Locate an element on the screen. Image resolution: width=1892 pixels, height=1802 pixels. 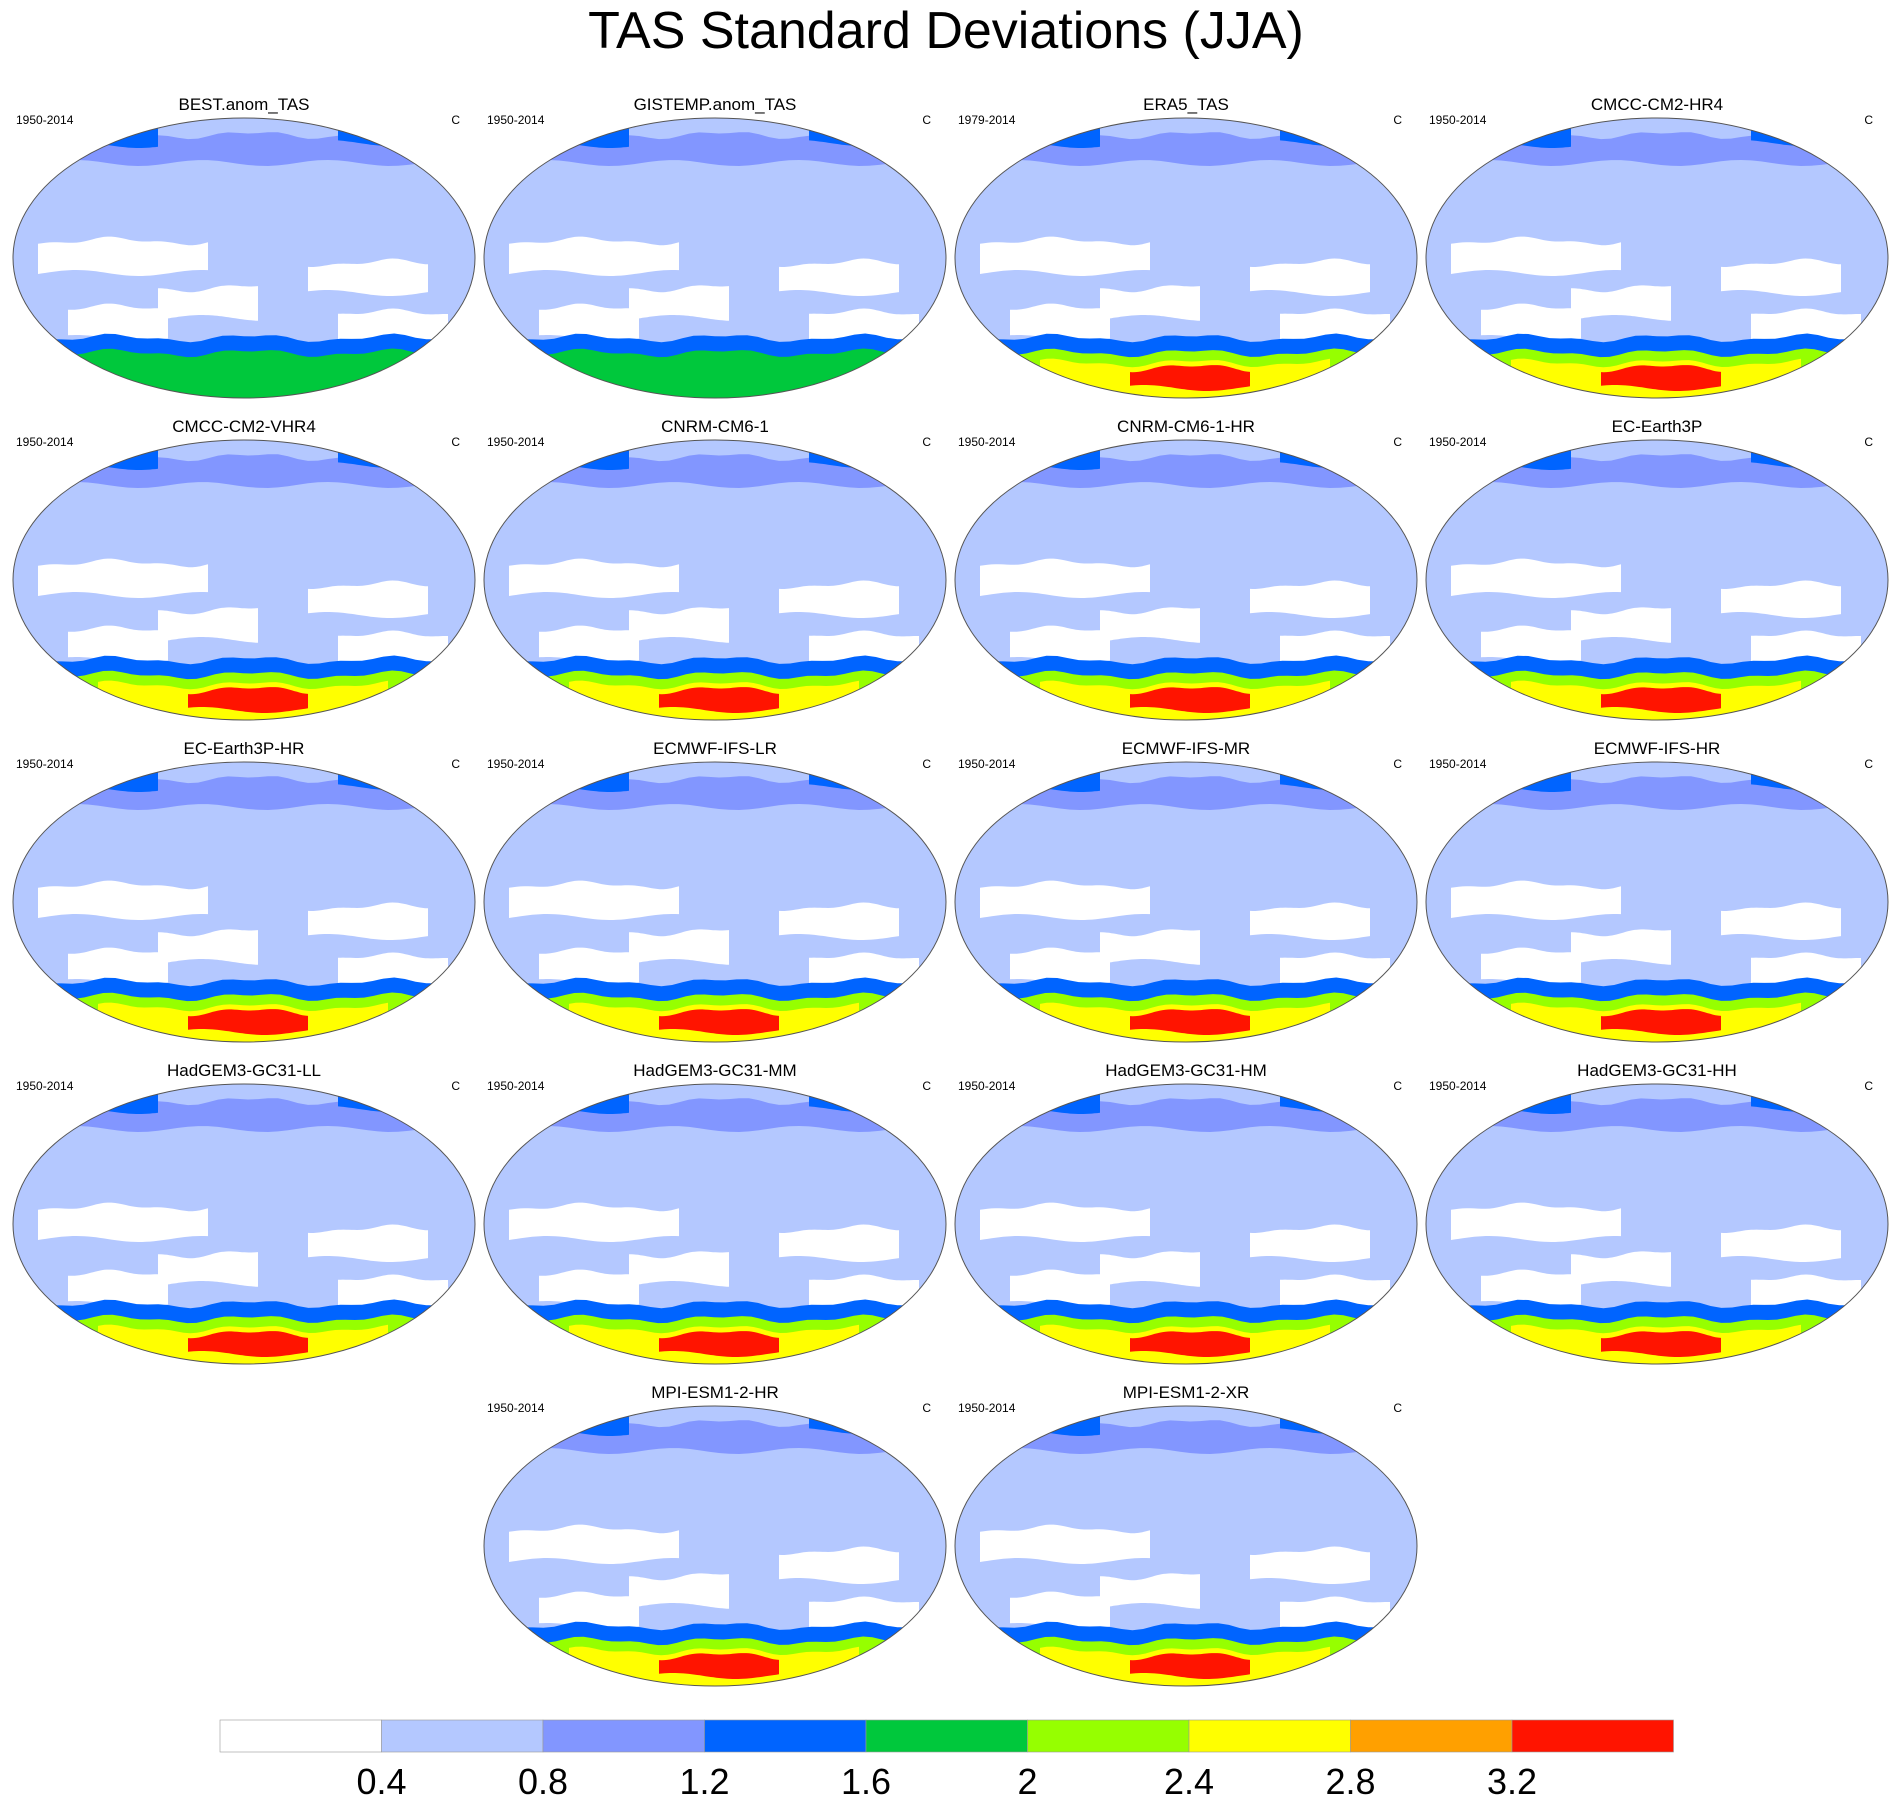
colorbar-label: 1.6 is located at coordinates (866, 1781).